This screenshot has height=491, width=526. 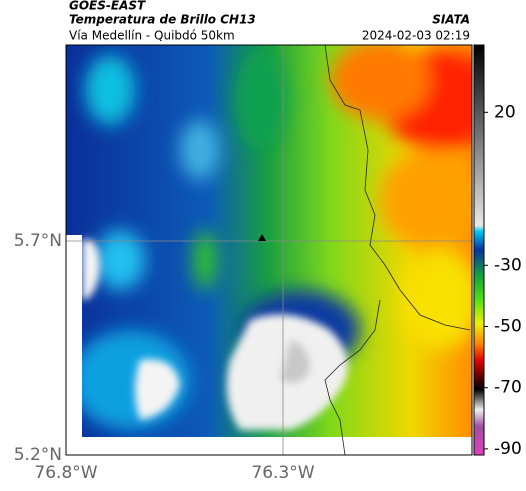 What do you see at coordinates (65, 473) in the screenshot?
I see `lon-label: 76.8°W` at bounding box center [65, 473].